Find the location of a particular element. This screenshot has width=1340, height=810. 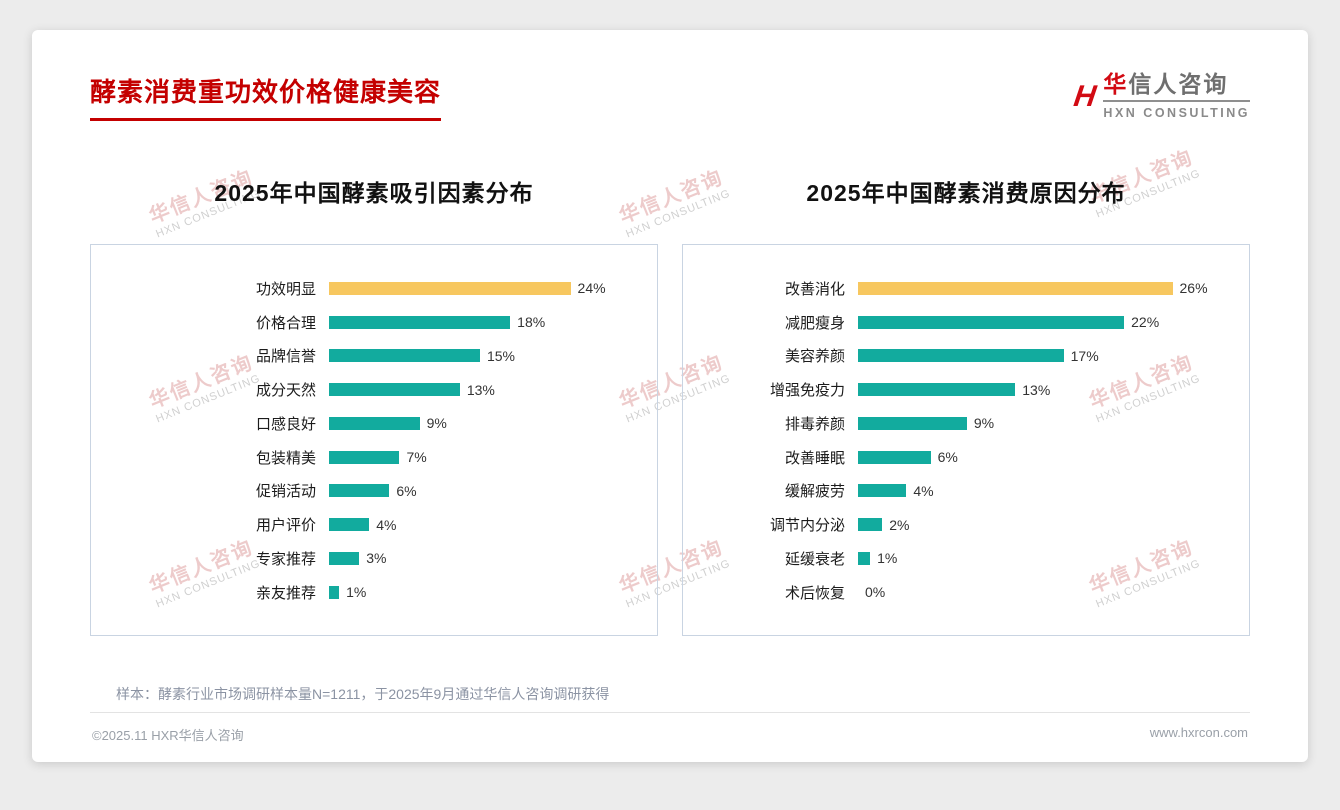

bar-row: 排毒养颜 9% is located at coordinates (958, 423).